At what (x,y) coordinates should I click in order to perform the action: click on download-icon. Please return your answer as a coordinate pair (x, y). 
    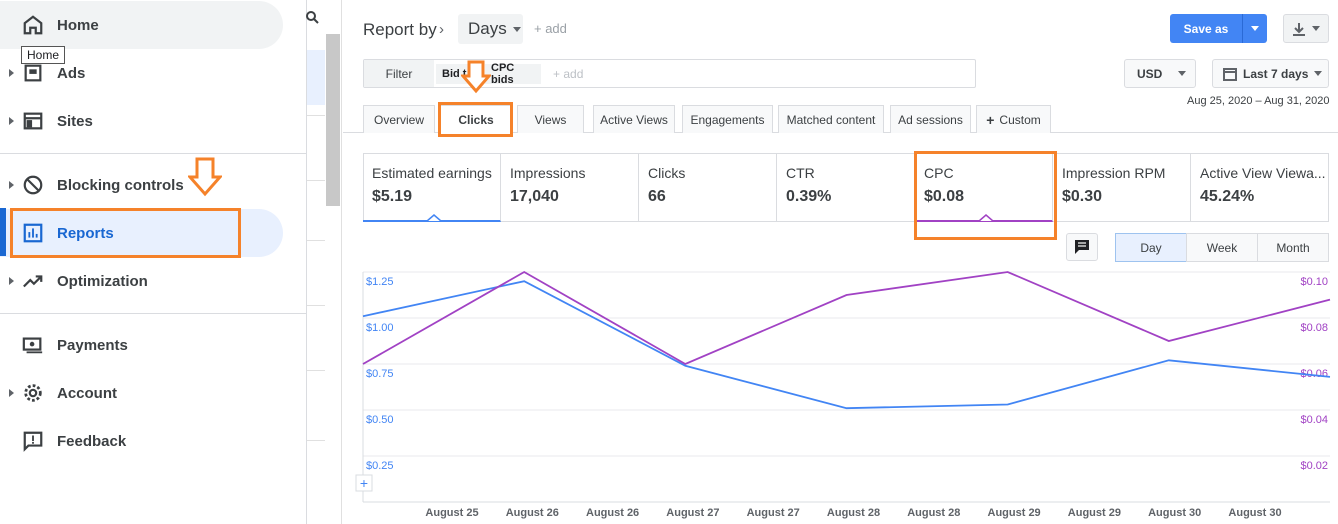
    Looking at the image, I should click on (1299, 29).